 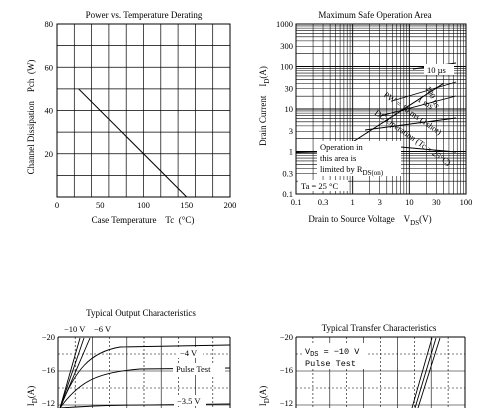 I want to click on c2-ytick-label: 30, so click(x=289, y=89).